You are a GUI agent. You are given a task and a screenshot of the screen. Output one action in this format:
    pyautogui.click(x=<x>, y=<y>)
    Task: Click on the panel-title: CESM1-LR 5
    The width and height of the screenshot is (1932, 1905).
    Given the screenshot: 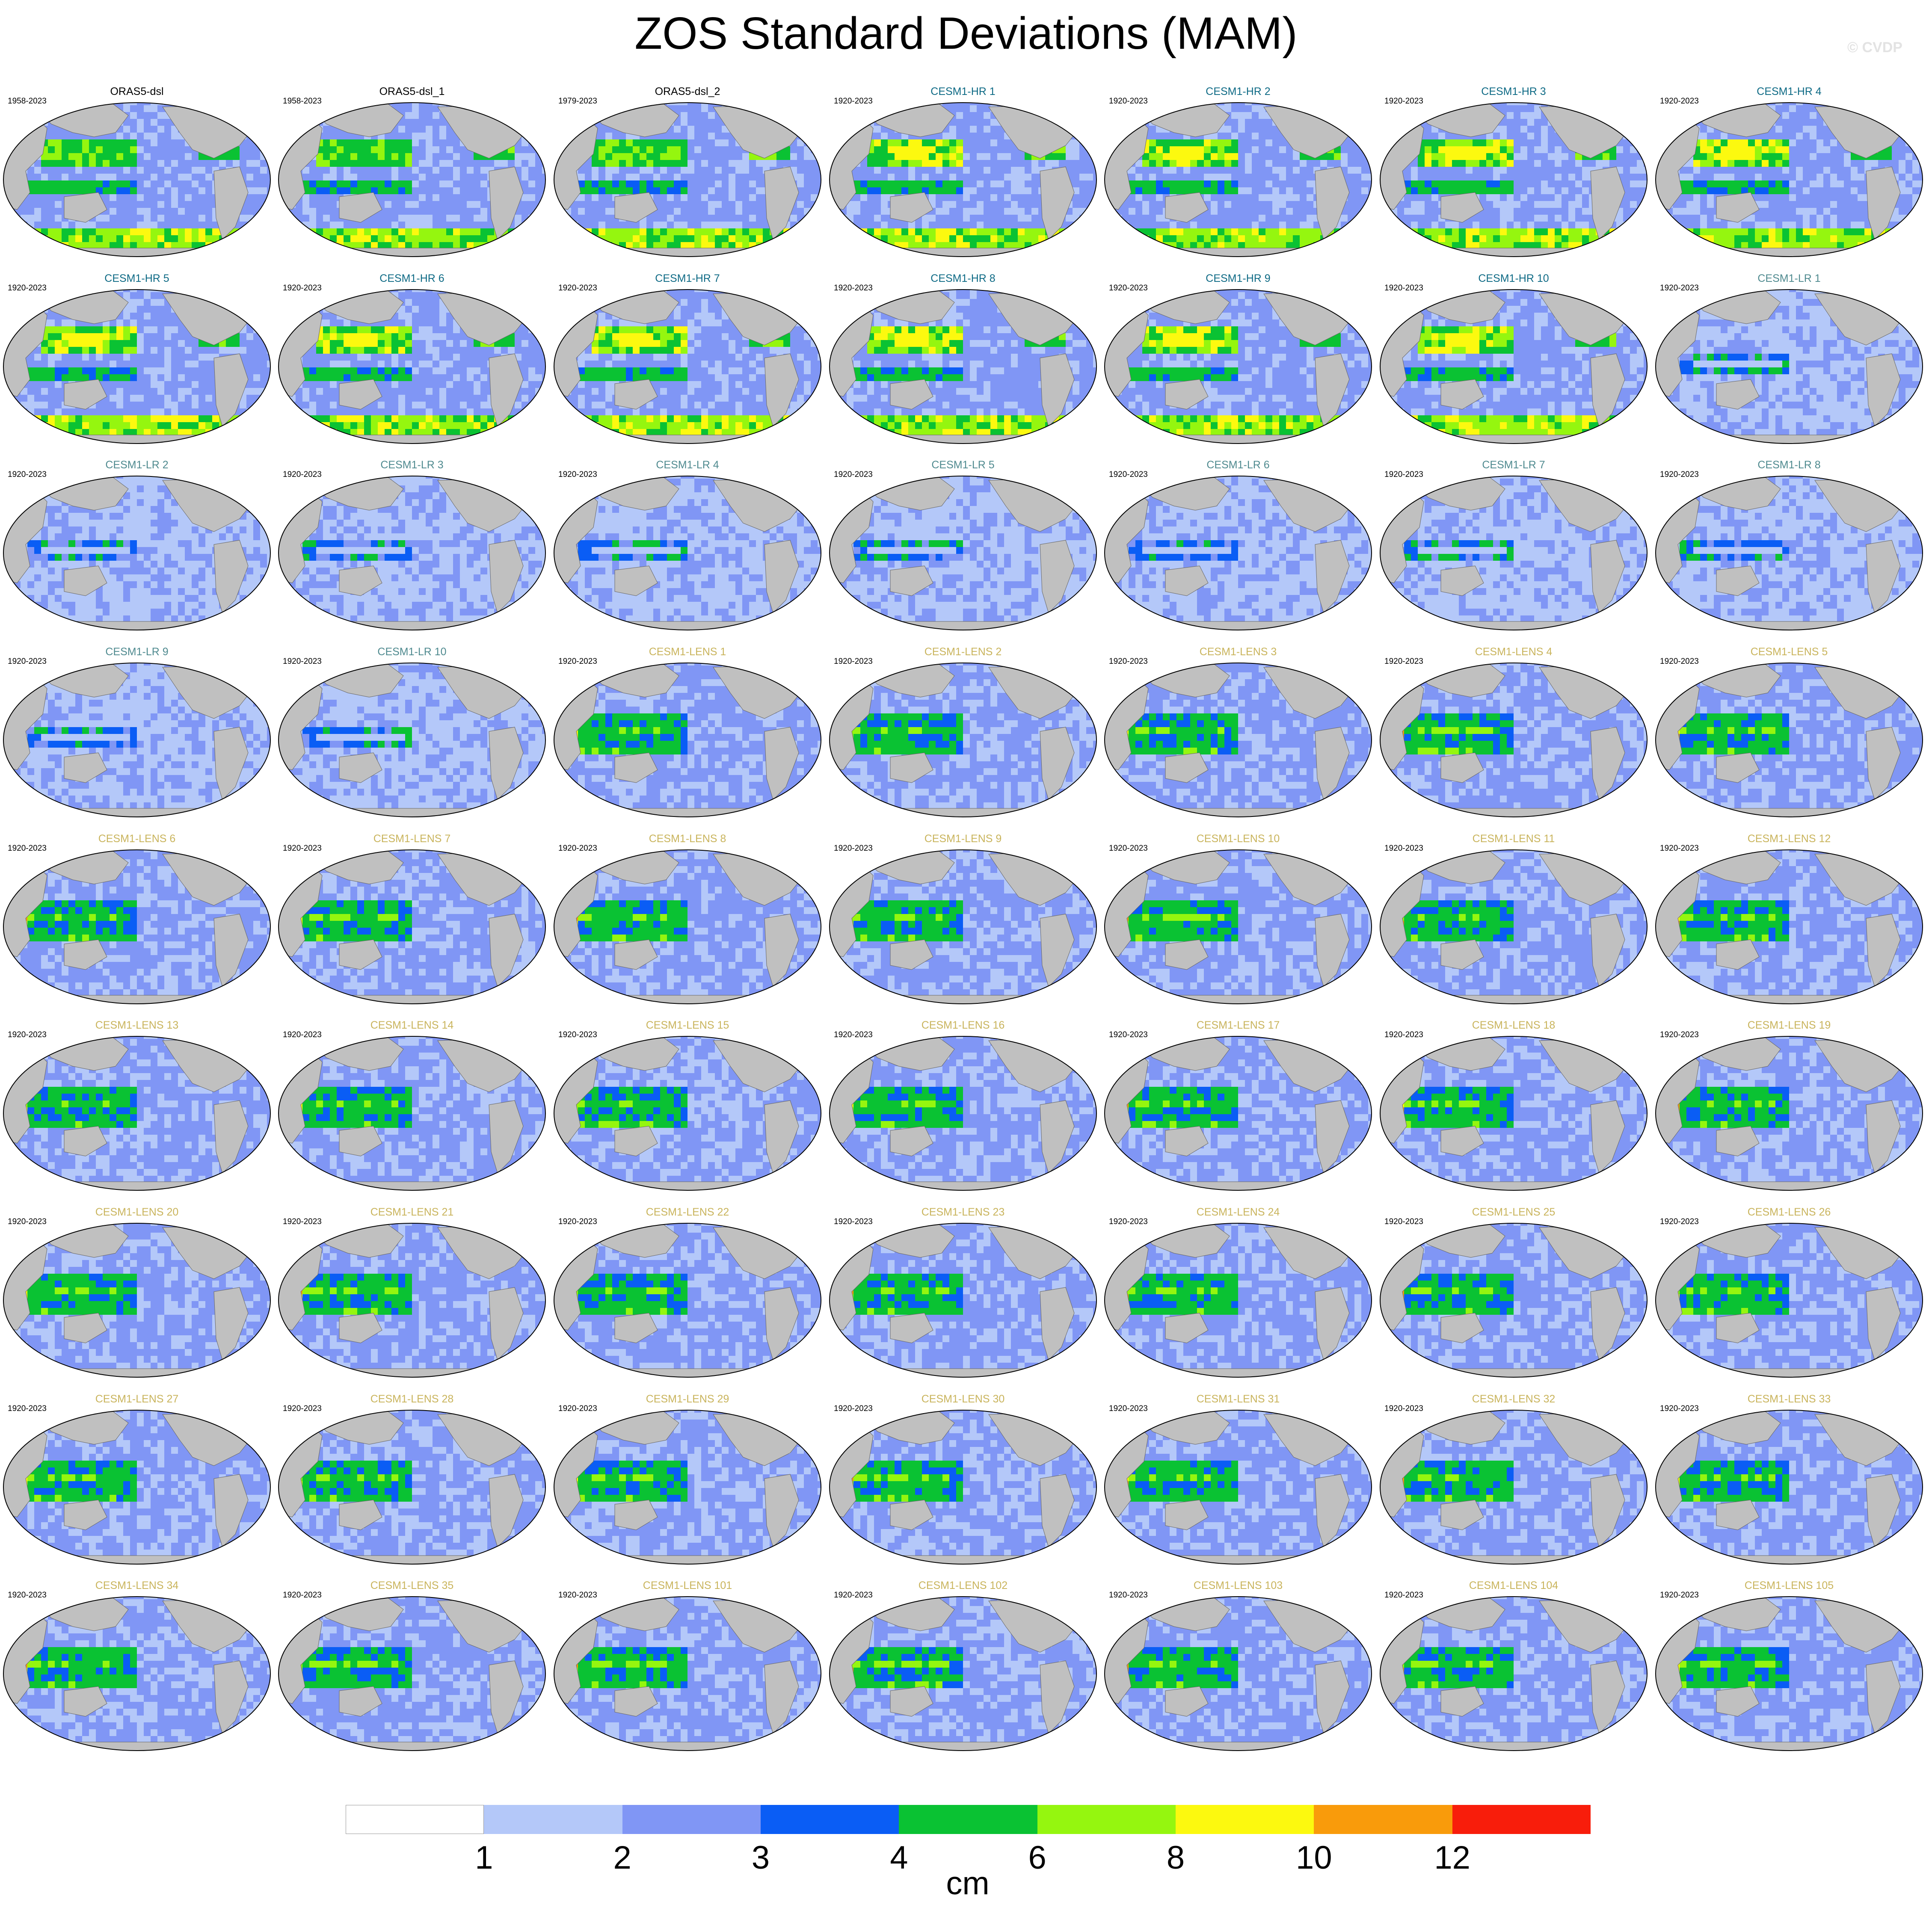 What is the action you would take?
    pyautogui.click(x=963, y=465)
    